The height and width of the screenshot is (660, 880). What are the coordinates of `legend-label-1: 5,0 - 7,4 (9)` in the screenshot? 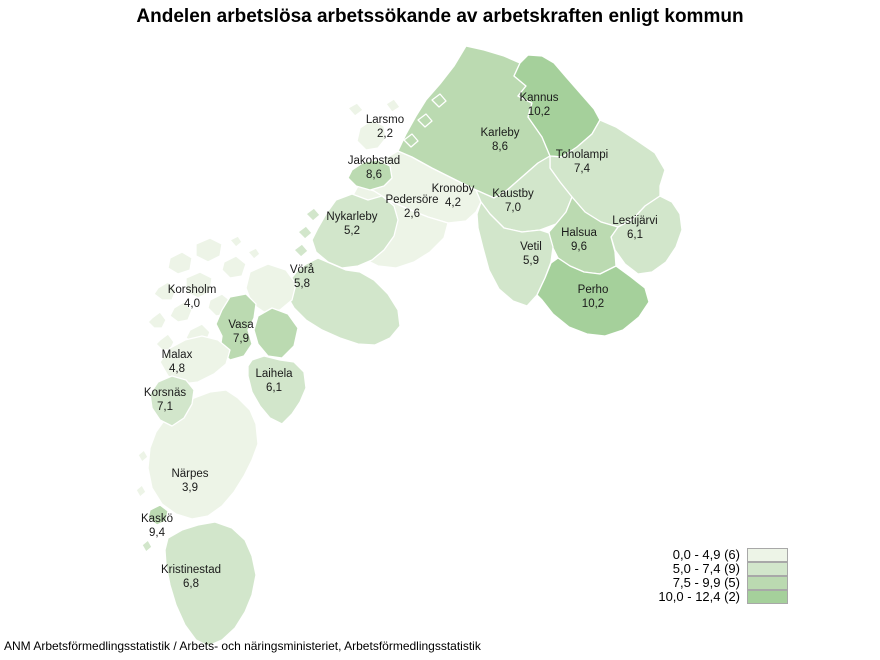 It's located at (706, 568).